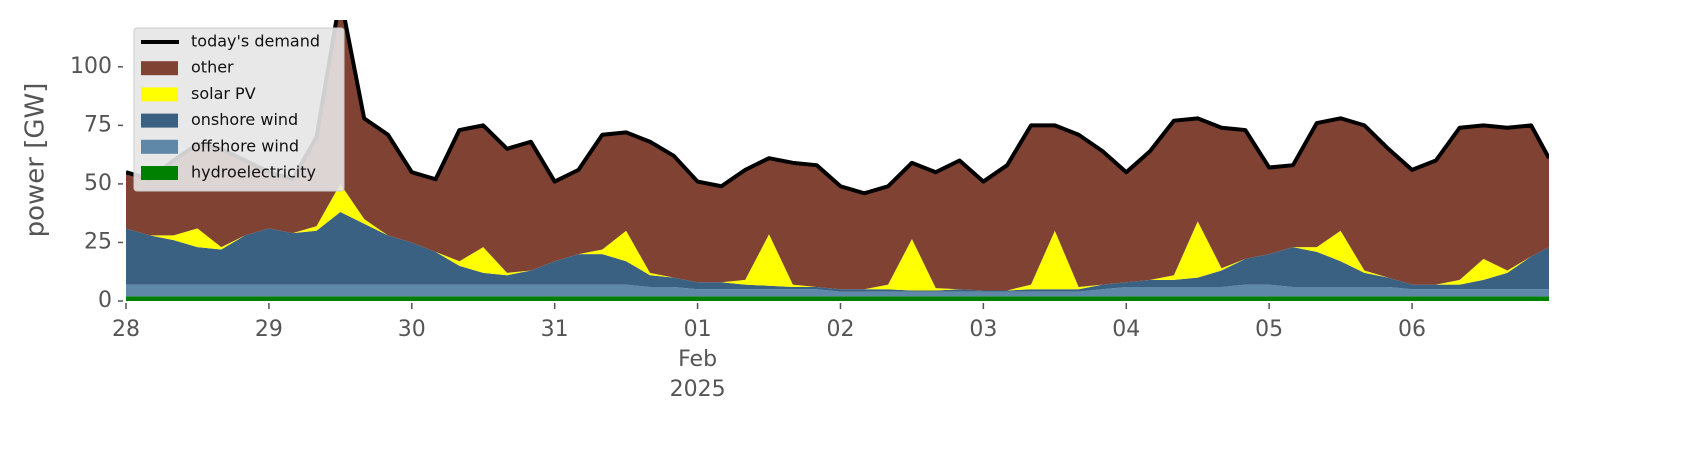 Image resolution: width=1706 pixels, height=460 pixels. Describe the element at coordinates (223, 93) in the screenshot. I see `legend-label: solar PV` at that location.